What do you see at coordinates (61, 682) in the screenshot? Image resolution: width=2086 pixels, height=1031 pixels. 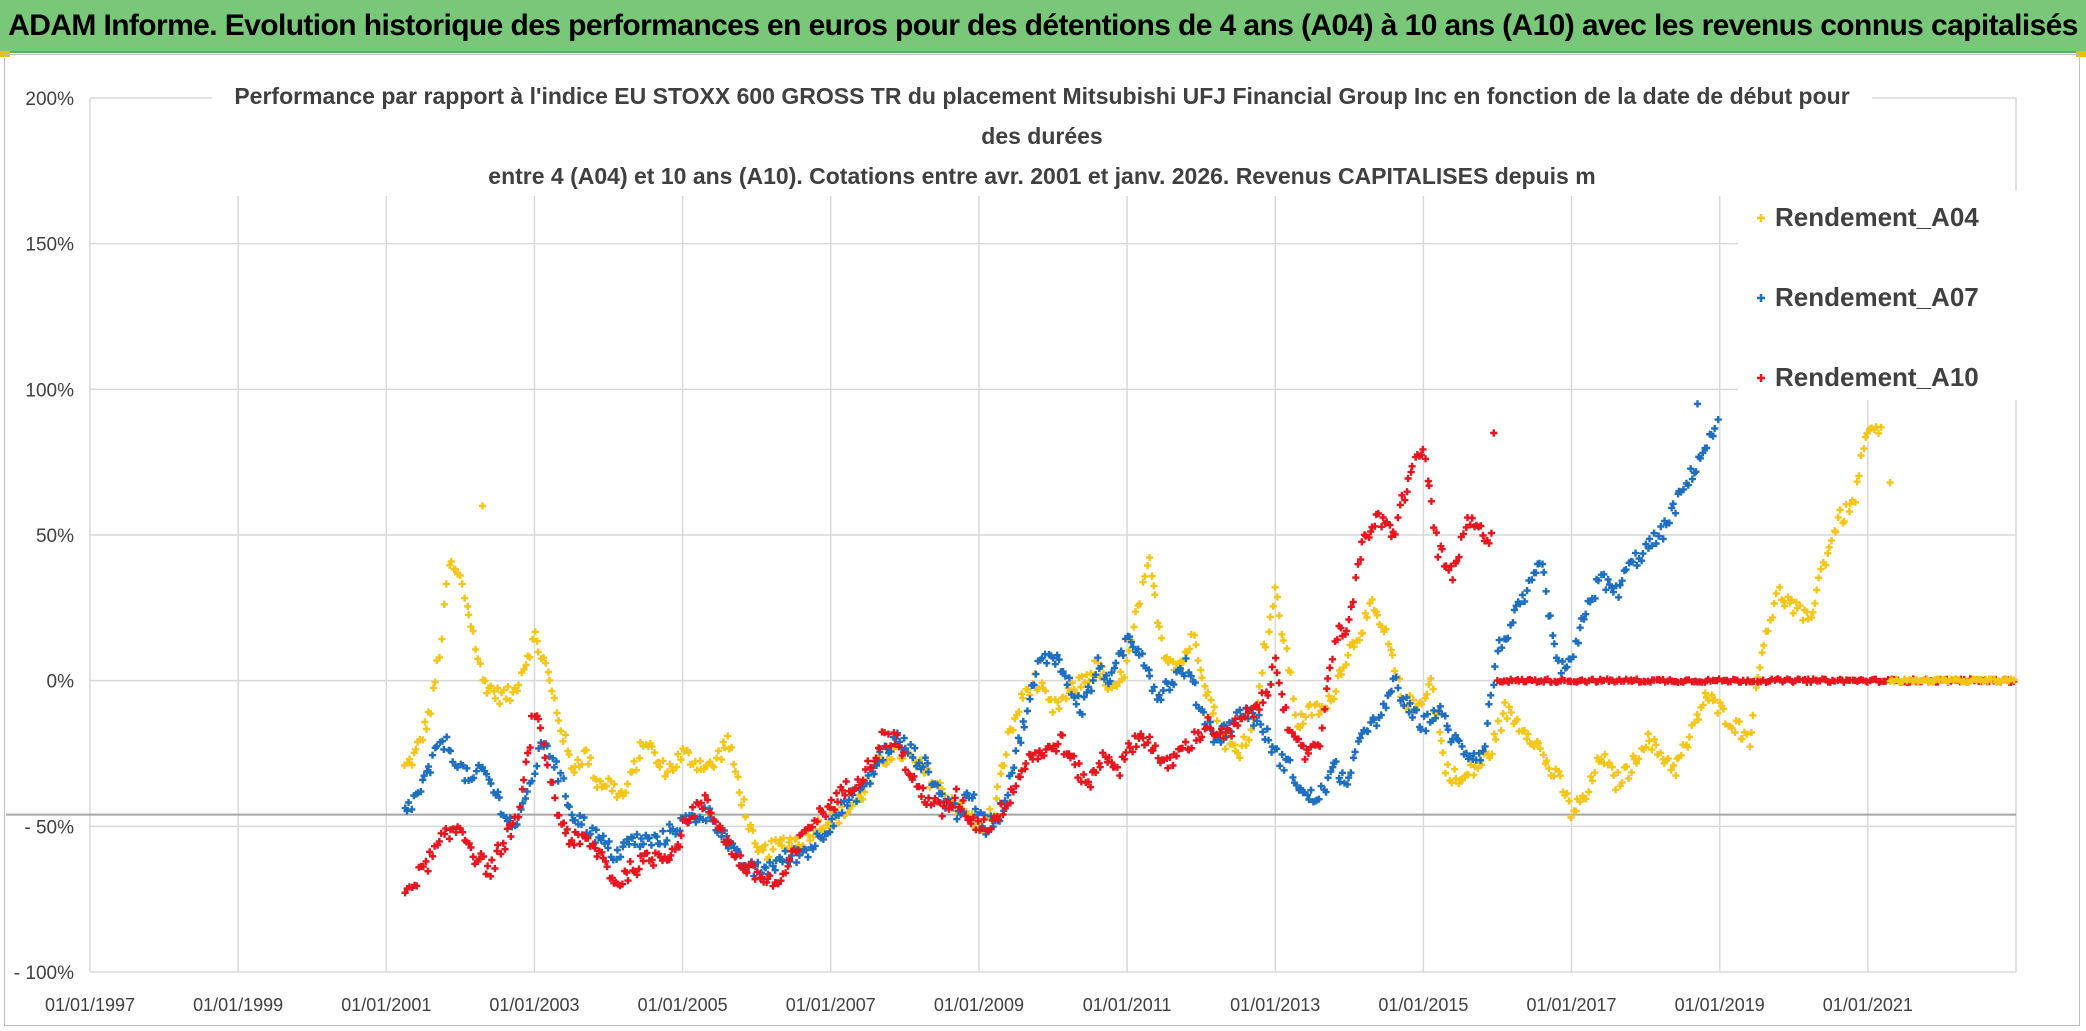 I see `y-tick-label: 0%` at bounding box center [61, 682].